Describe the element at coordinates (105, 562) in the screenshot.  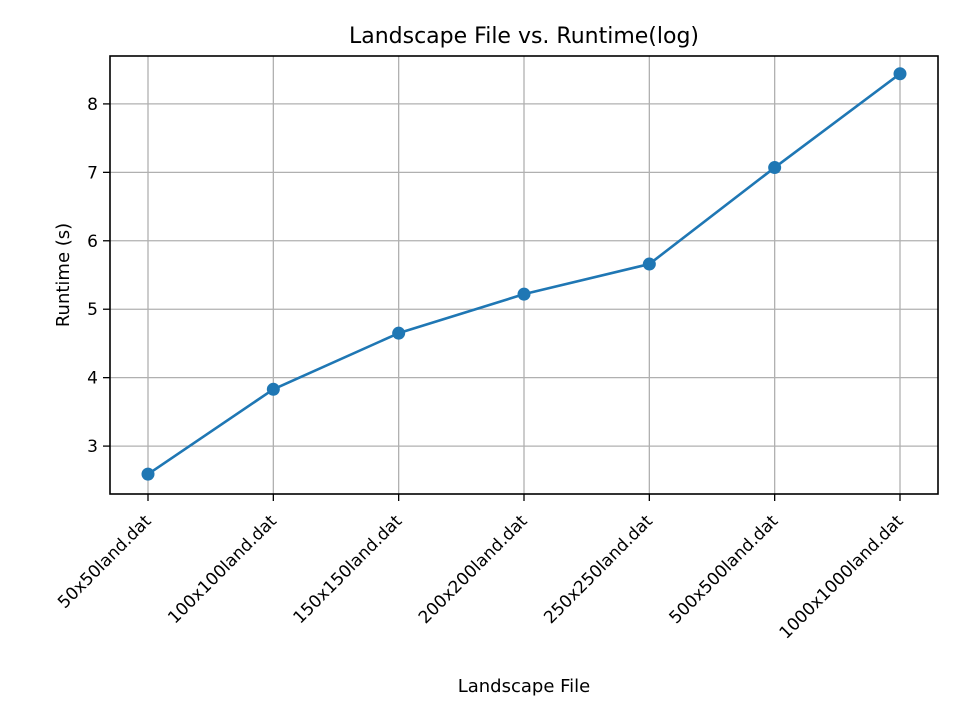
I see `x-tick-label: 50x50land.dat` at that location.